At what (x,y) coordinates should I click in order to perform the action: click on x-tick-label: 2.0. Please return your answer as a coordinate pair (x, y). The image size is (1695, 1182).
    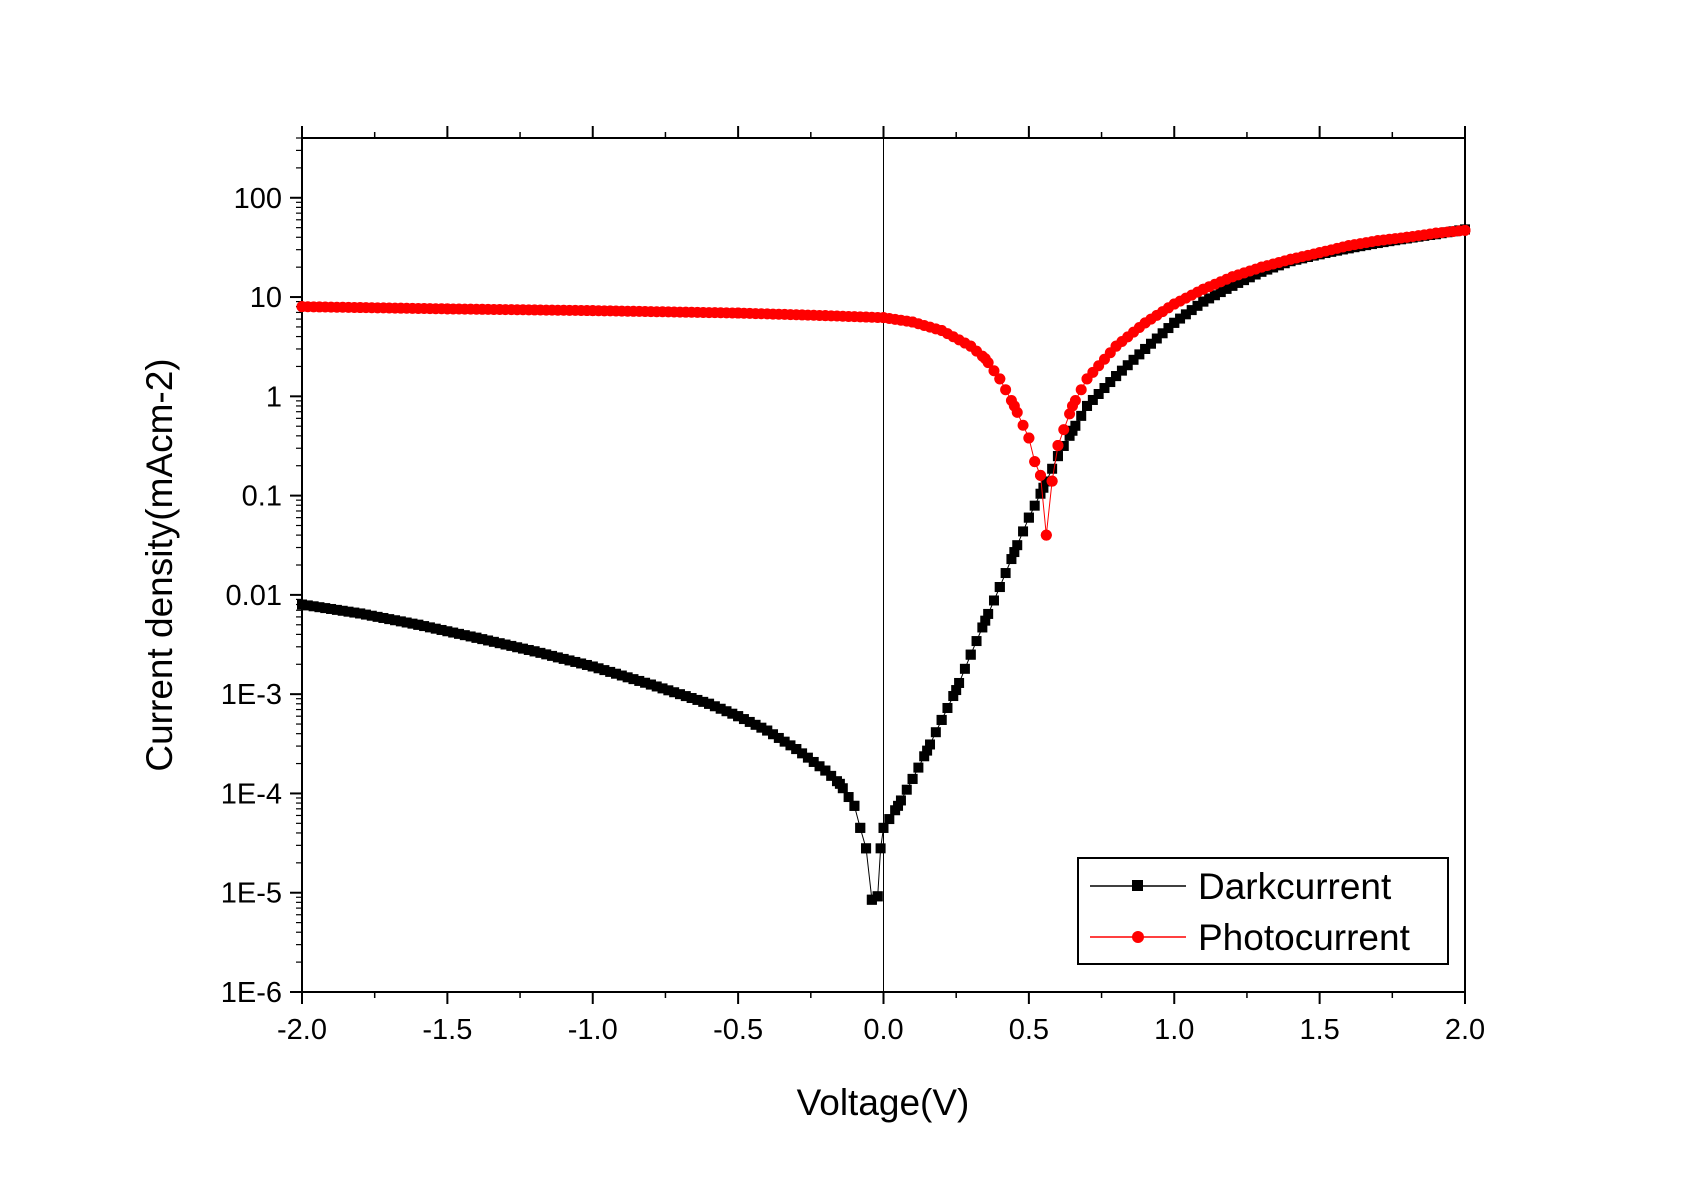
    Looking at the image, I should click on (1465, 1030).